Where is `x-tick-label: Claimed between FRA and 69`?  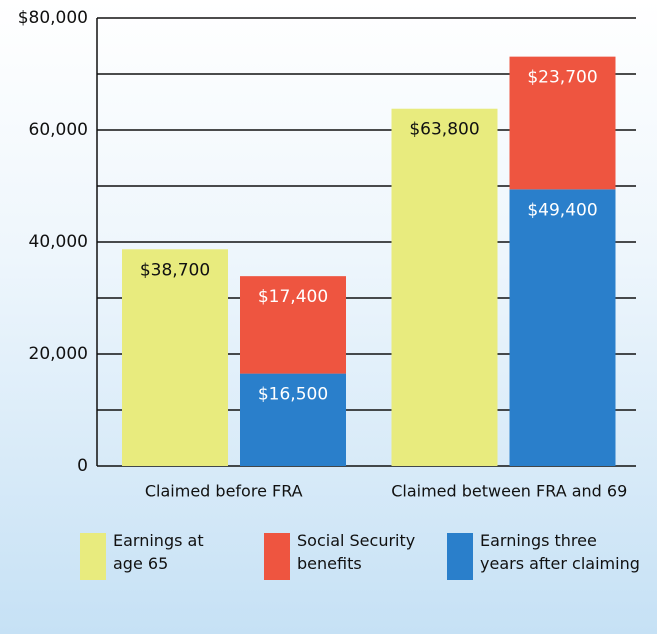
x-tick-label: Claimed between FRA and 69 is located at coordinates (509, 491).